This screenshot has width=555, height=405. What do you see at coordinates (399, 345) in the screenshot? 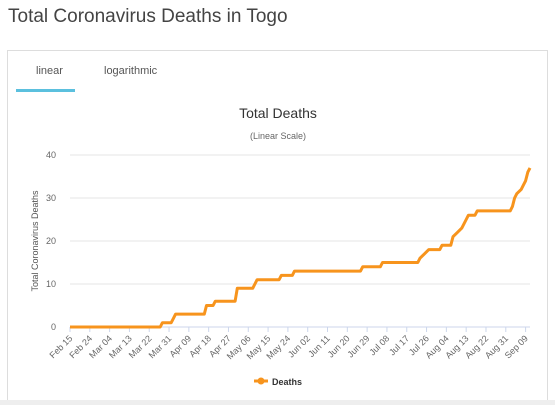
I see `x-tick-label: Jul 17` at bounding box center [399, 345].